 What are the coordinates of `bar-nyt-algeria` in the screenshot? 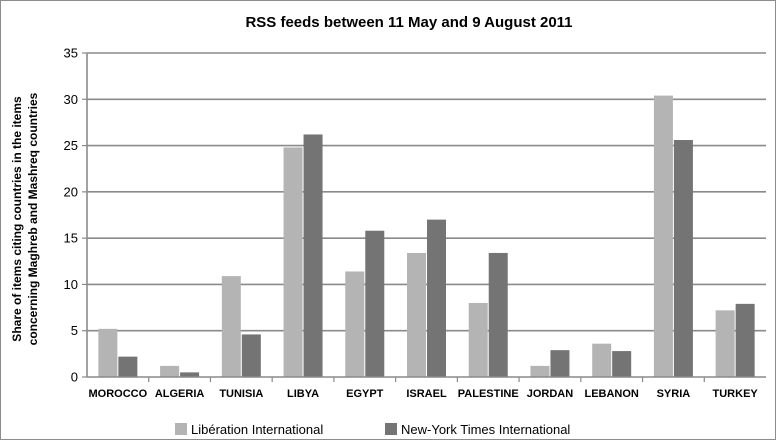 It's located at (190, 374).